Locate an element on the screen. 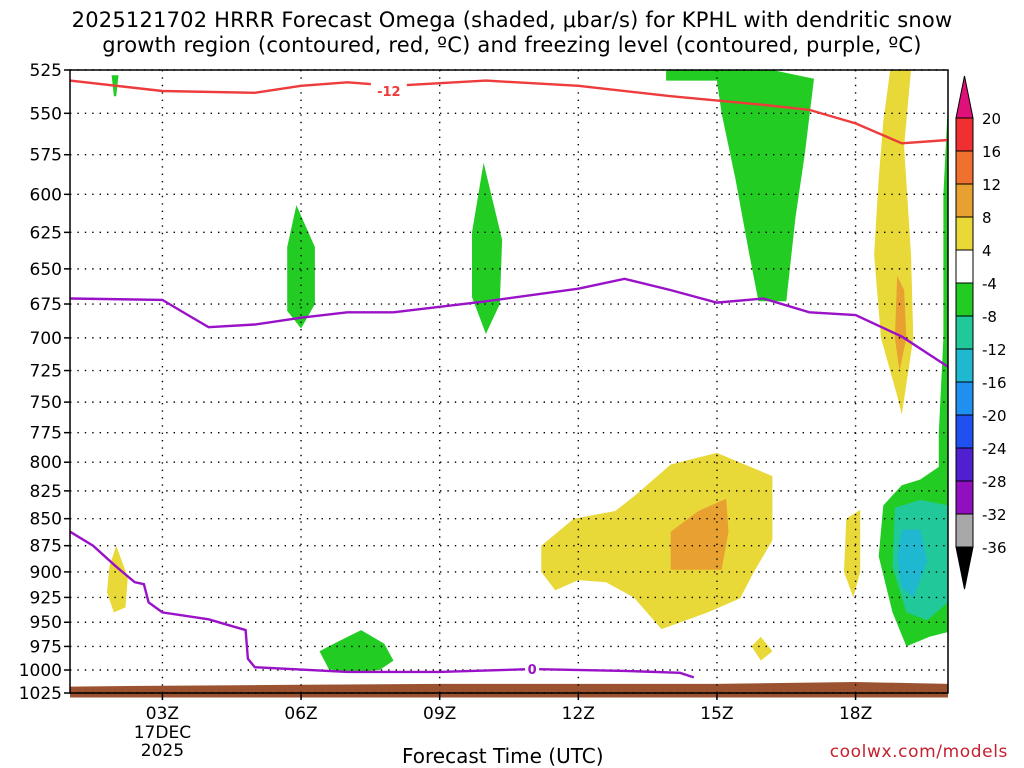  y-tick-label: 525 is located at coordinates (46, 71).